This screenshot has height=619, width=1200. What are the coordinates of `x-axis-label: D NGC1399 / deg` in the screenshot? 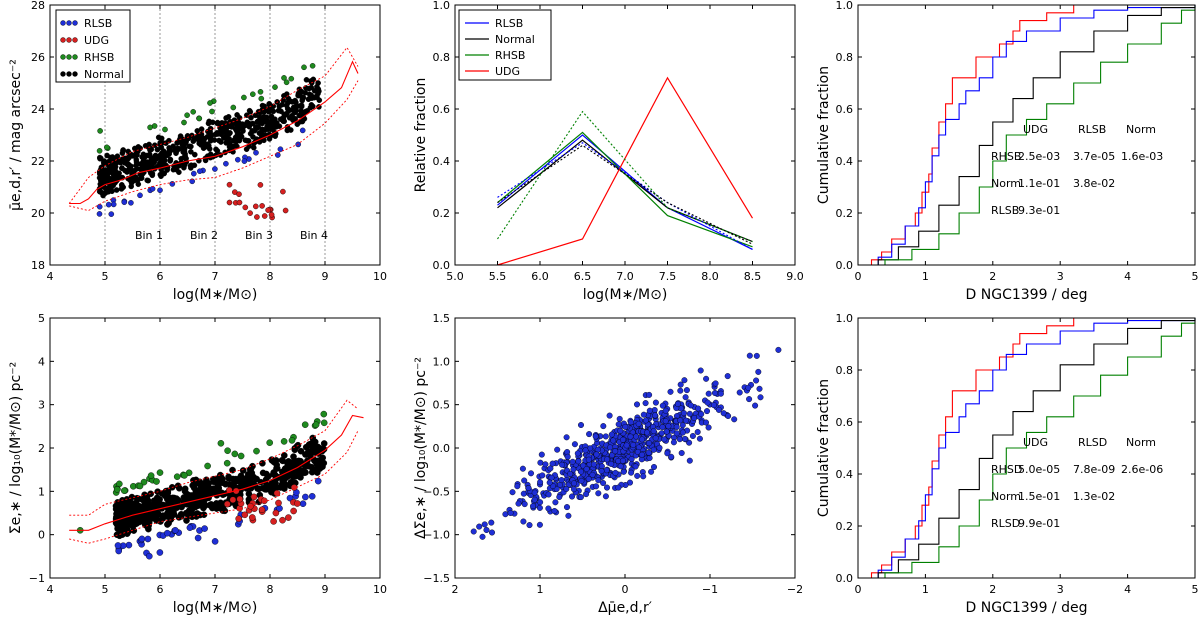 It's located at (1027, 295).